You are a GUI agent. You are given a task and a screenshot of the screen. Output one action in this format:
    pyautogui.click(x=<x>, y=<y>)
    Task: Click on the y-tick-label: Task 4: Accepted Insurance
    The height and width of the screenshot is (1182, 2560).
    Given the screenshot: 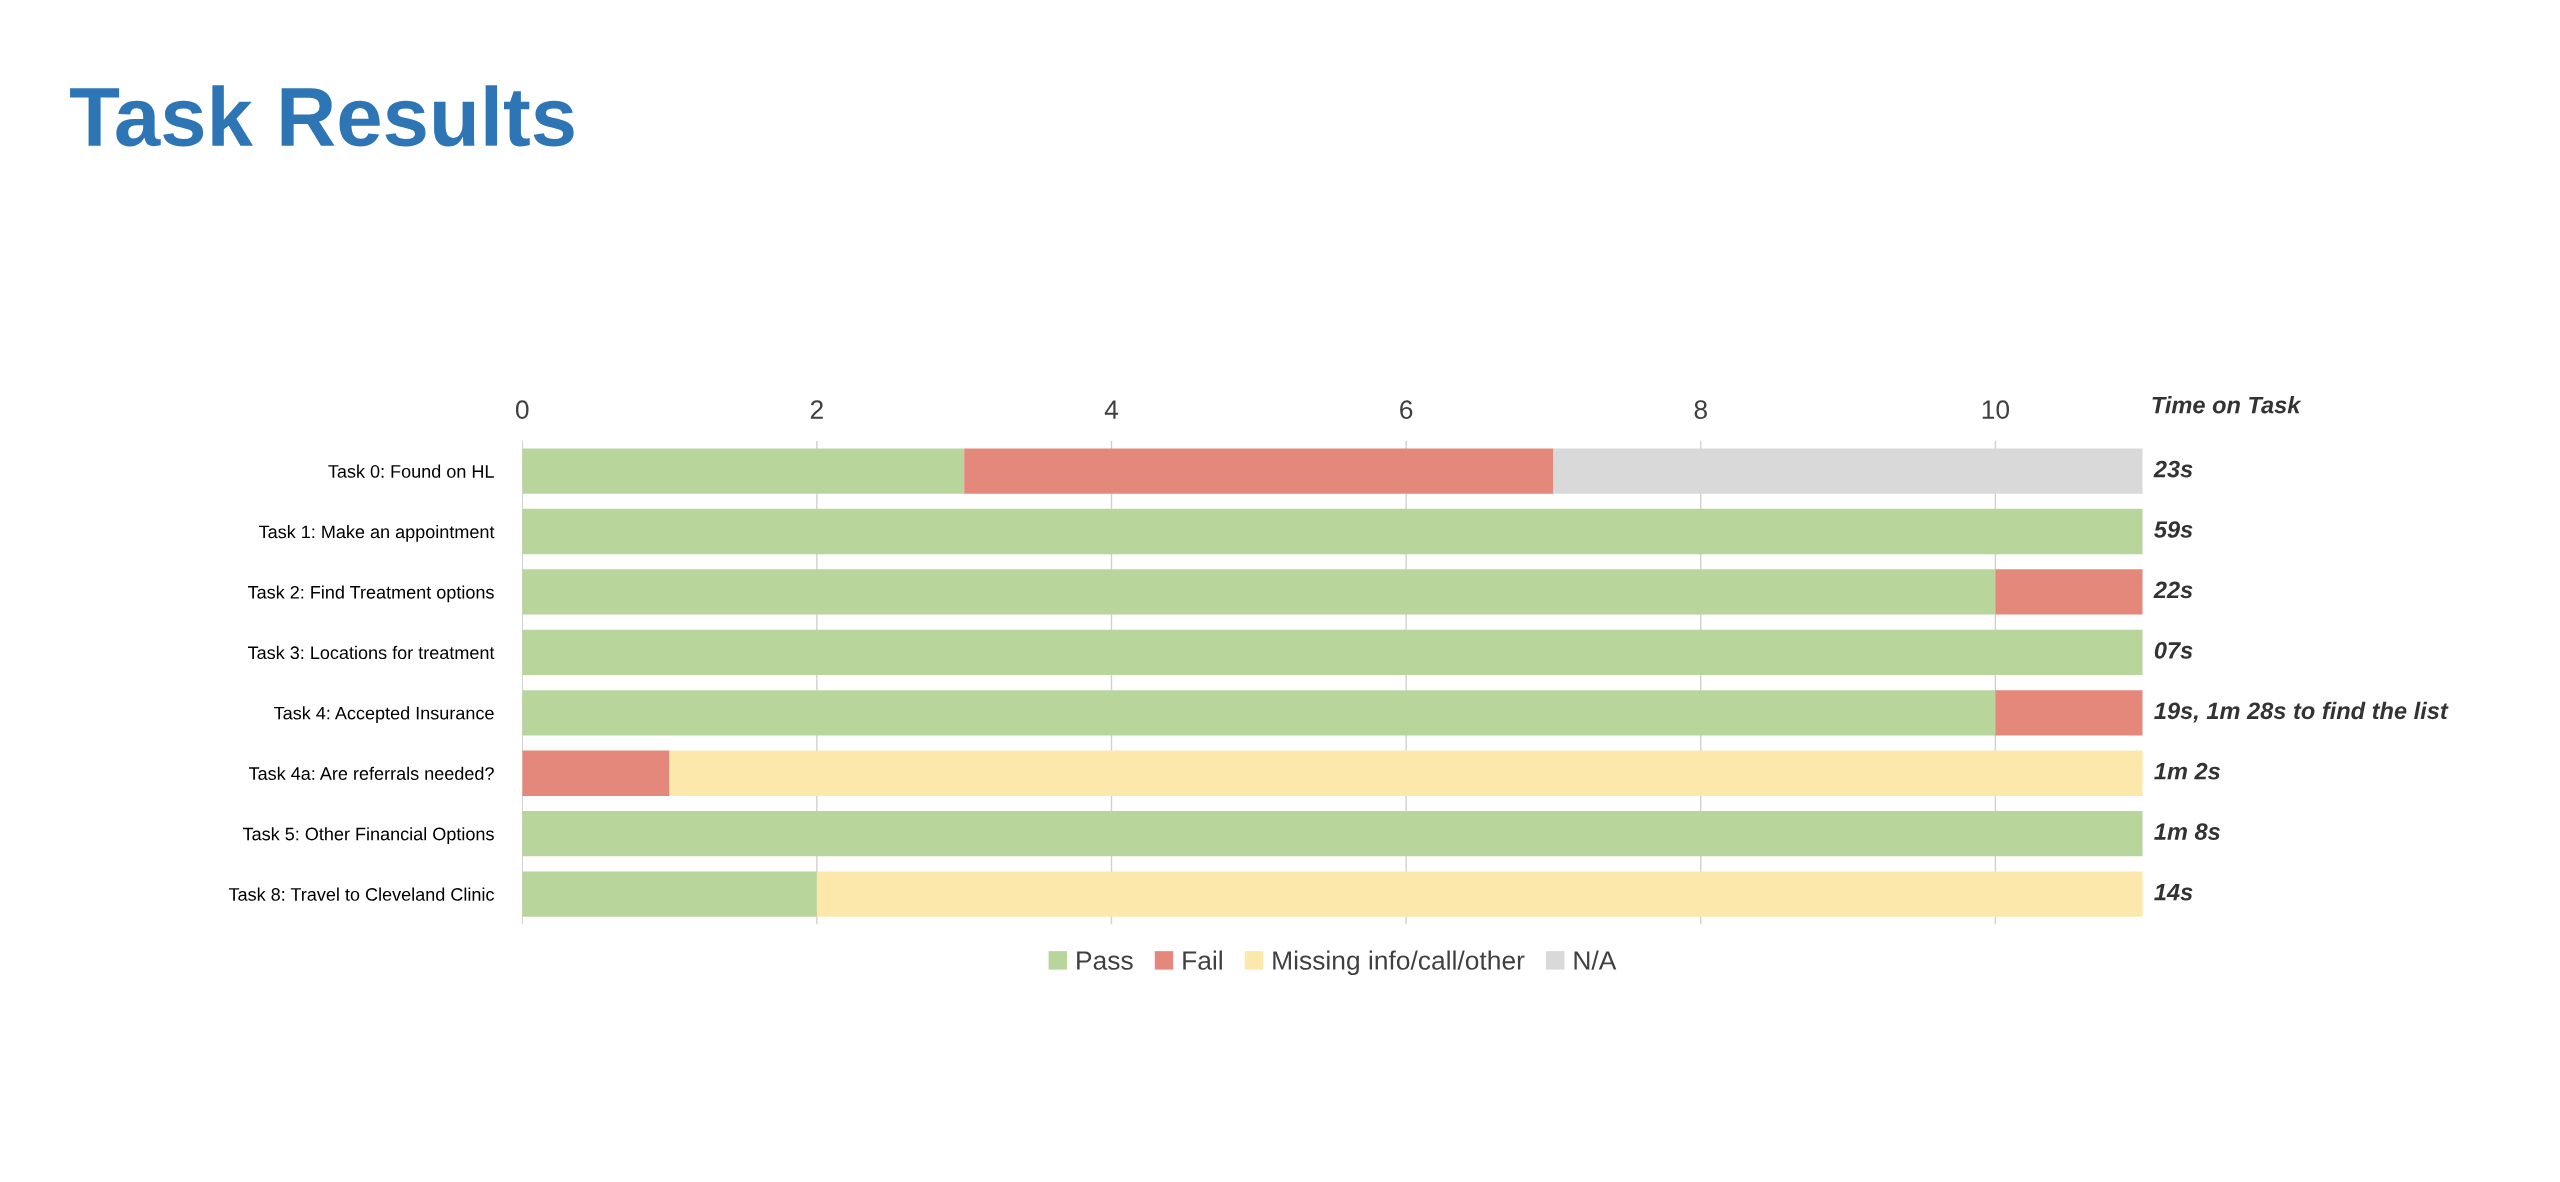 What is the action you would take?
    pyautogui.click(x=384, y=715)
    